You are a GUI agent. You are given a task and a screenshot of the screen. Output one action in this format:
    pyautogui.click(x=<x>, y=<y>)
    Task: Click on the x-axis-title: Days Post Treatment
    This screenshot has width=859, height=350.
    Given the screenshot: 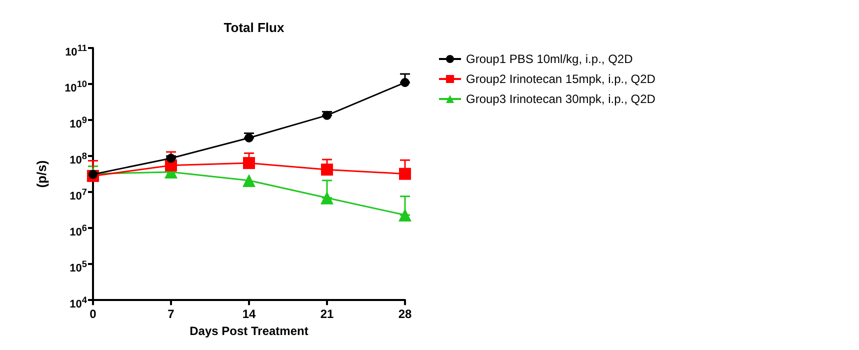 What is the action you would take?
    pyautogui.click(x=249, y=331)
    